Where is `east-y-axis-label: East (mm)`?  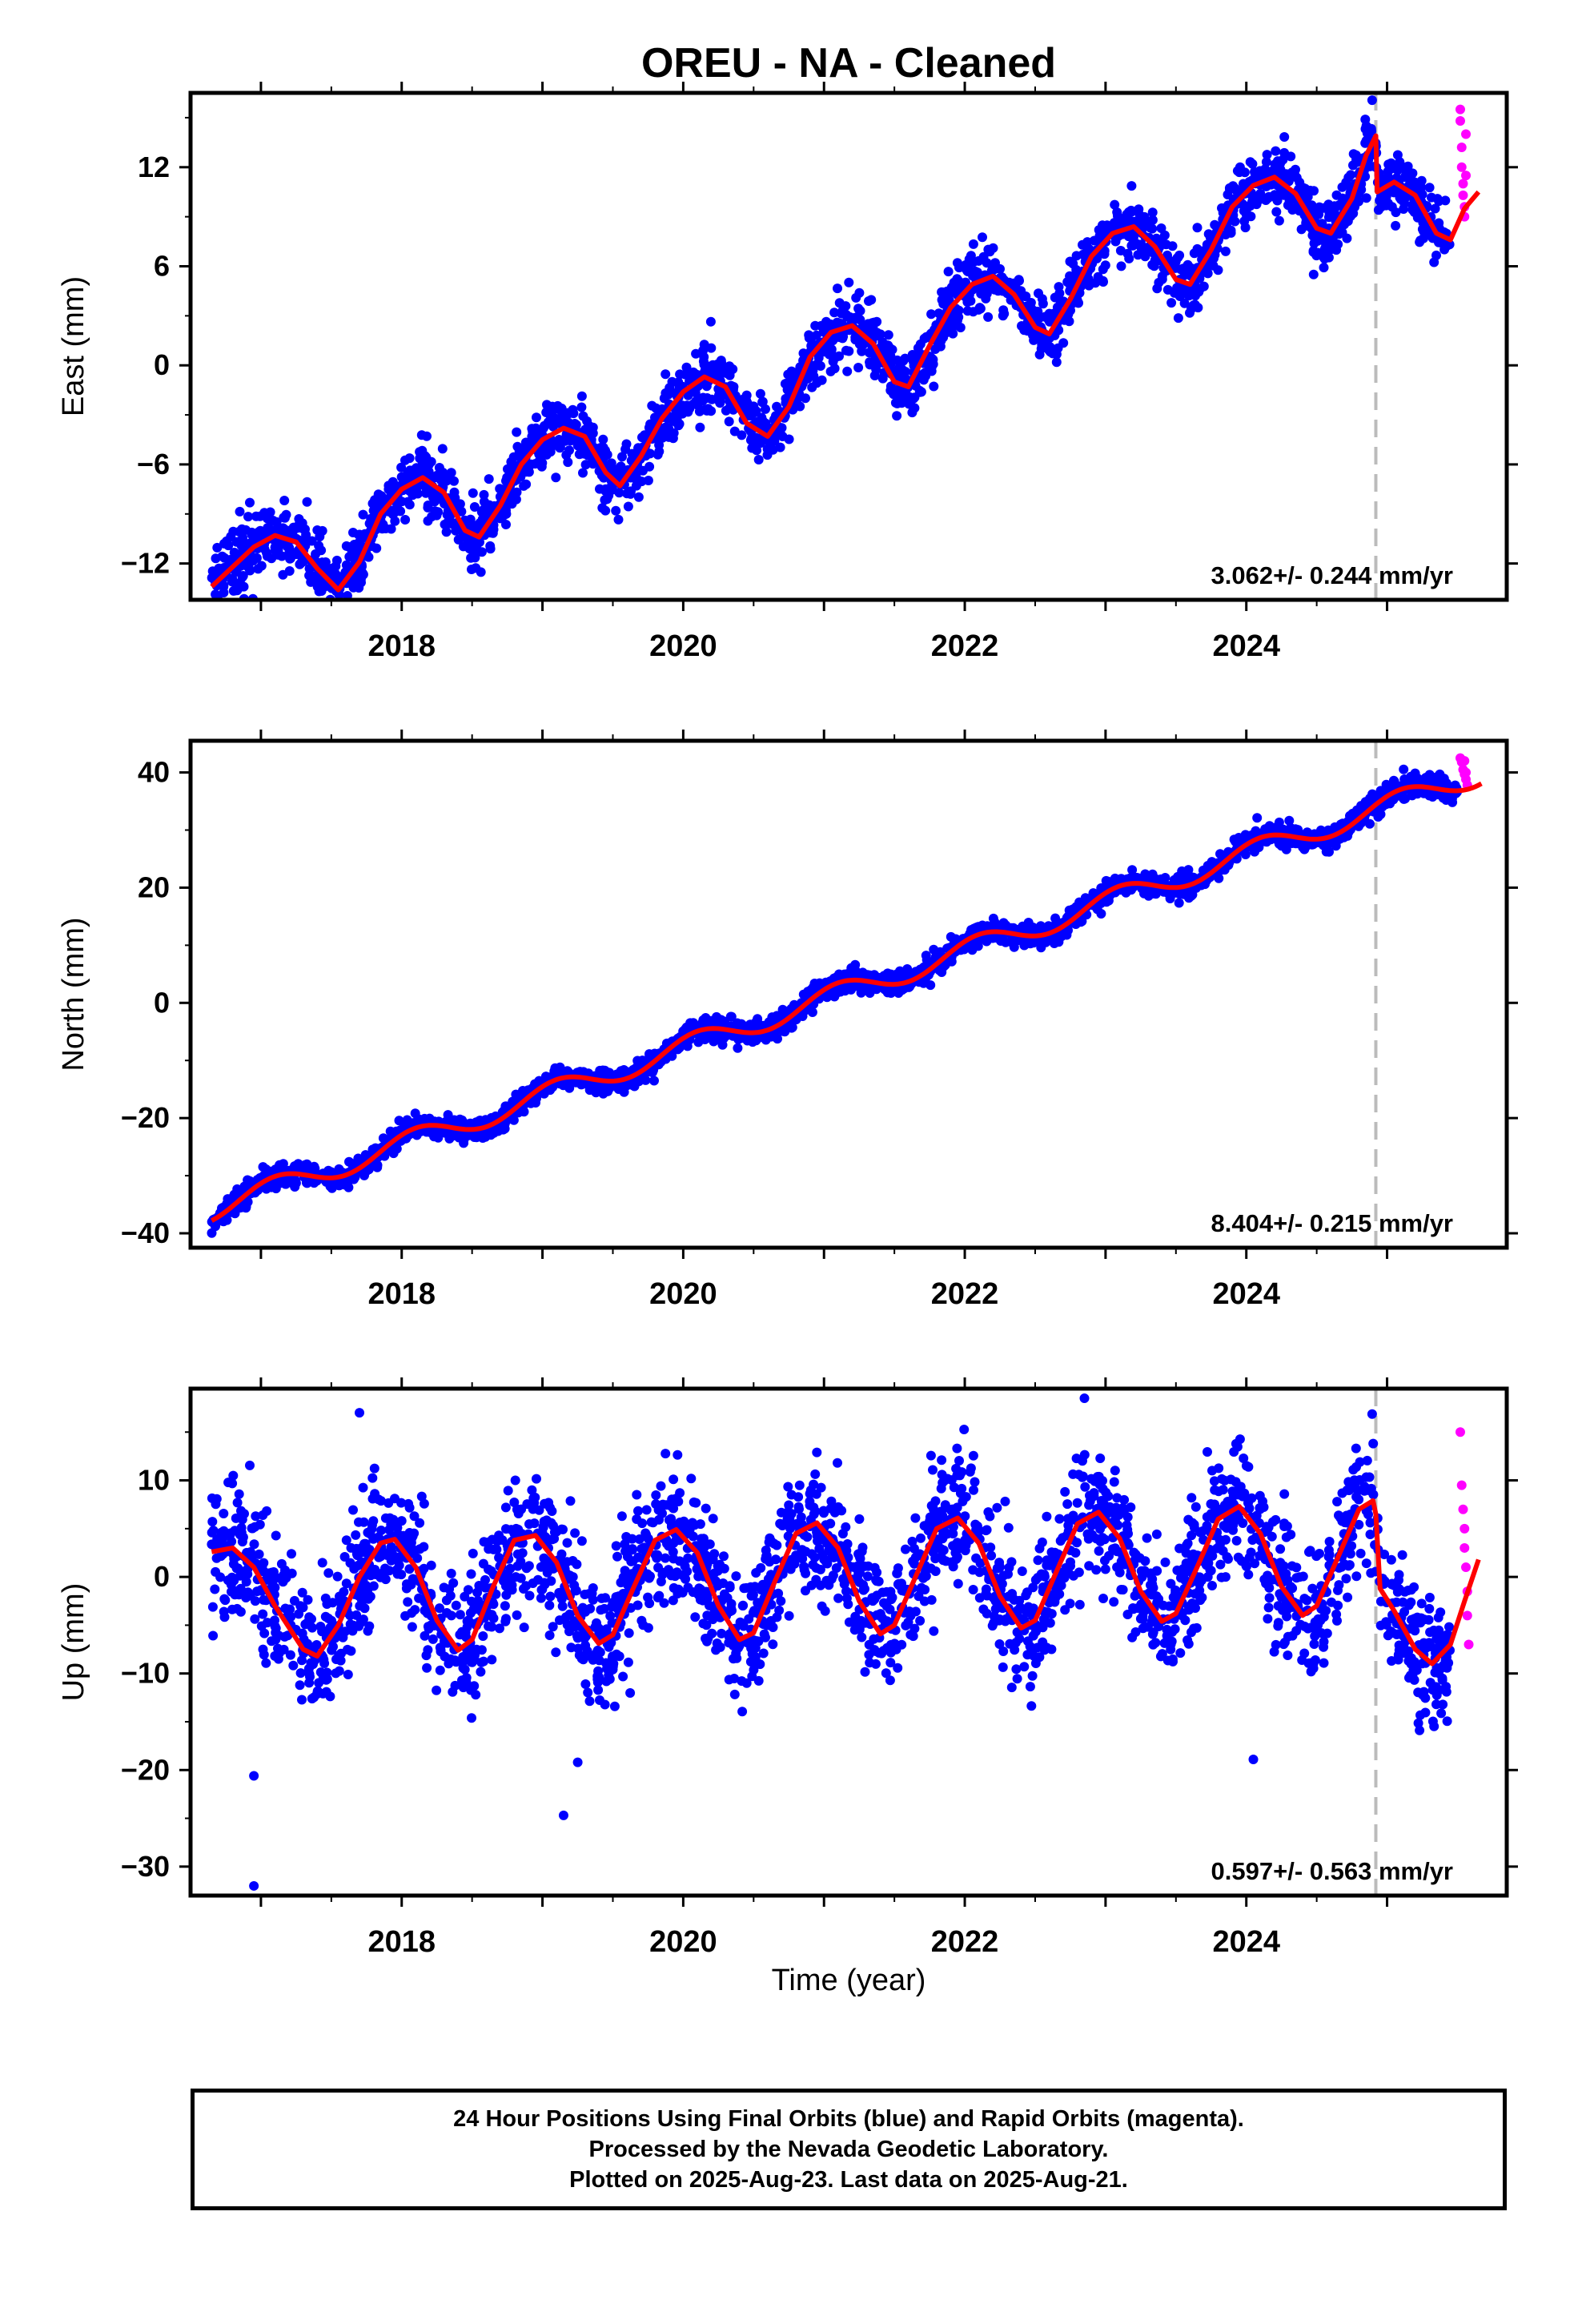 east-y-axis-label: East (mm) is located at coordinates (74, 346).